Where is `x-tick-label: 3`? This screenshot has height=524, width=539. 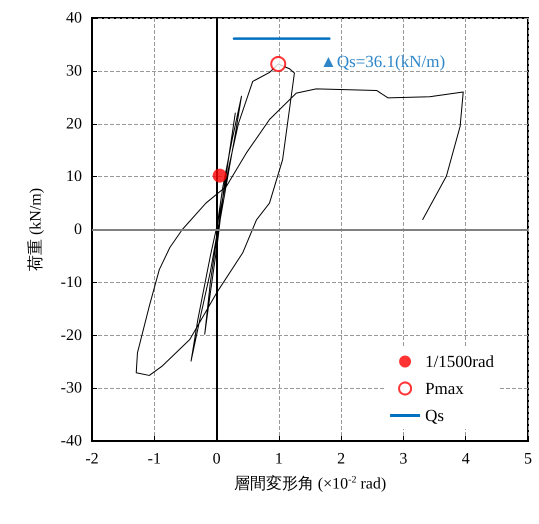 x-tick-label: 3 is located at coordinates (403, 459).